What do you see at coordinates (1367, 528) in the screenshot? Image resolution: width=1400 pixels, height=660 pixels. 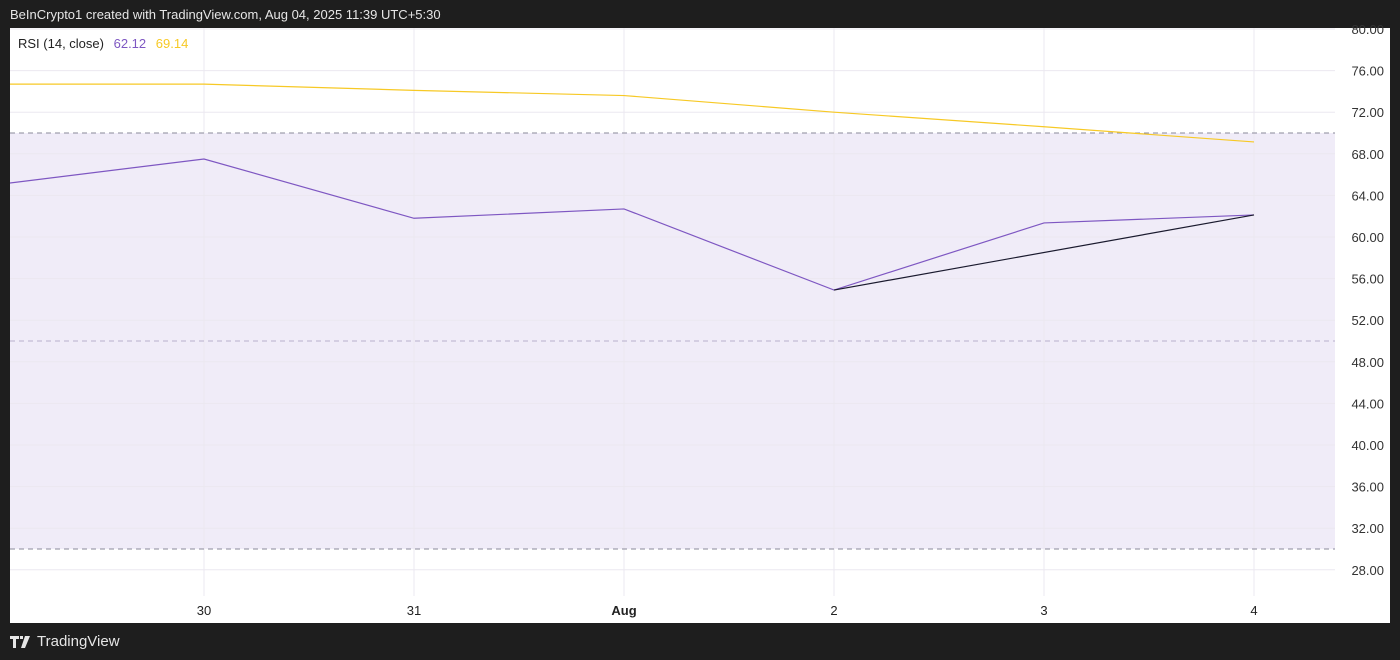 I see `y-tick-label: 32.00` at bounding box center [1367, 528].